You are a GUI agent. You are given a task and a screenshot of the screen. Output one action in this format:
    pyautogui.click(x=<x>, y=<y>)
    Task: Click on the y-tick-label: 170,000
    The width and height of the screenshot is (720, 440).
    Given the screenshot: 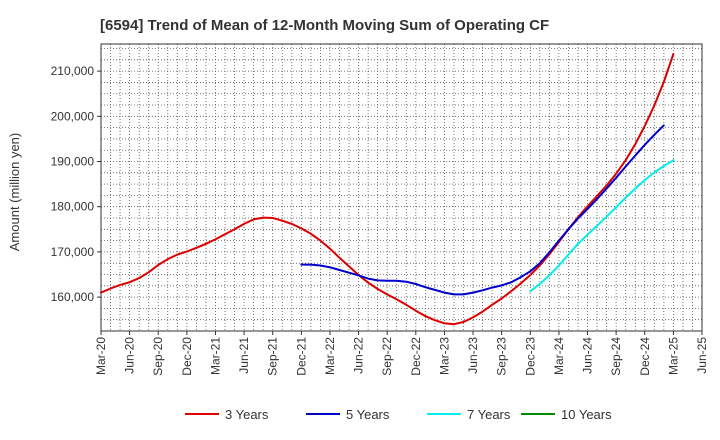 What is the action you would take?
    pyautogui.click(x=73, y=252)
    